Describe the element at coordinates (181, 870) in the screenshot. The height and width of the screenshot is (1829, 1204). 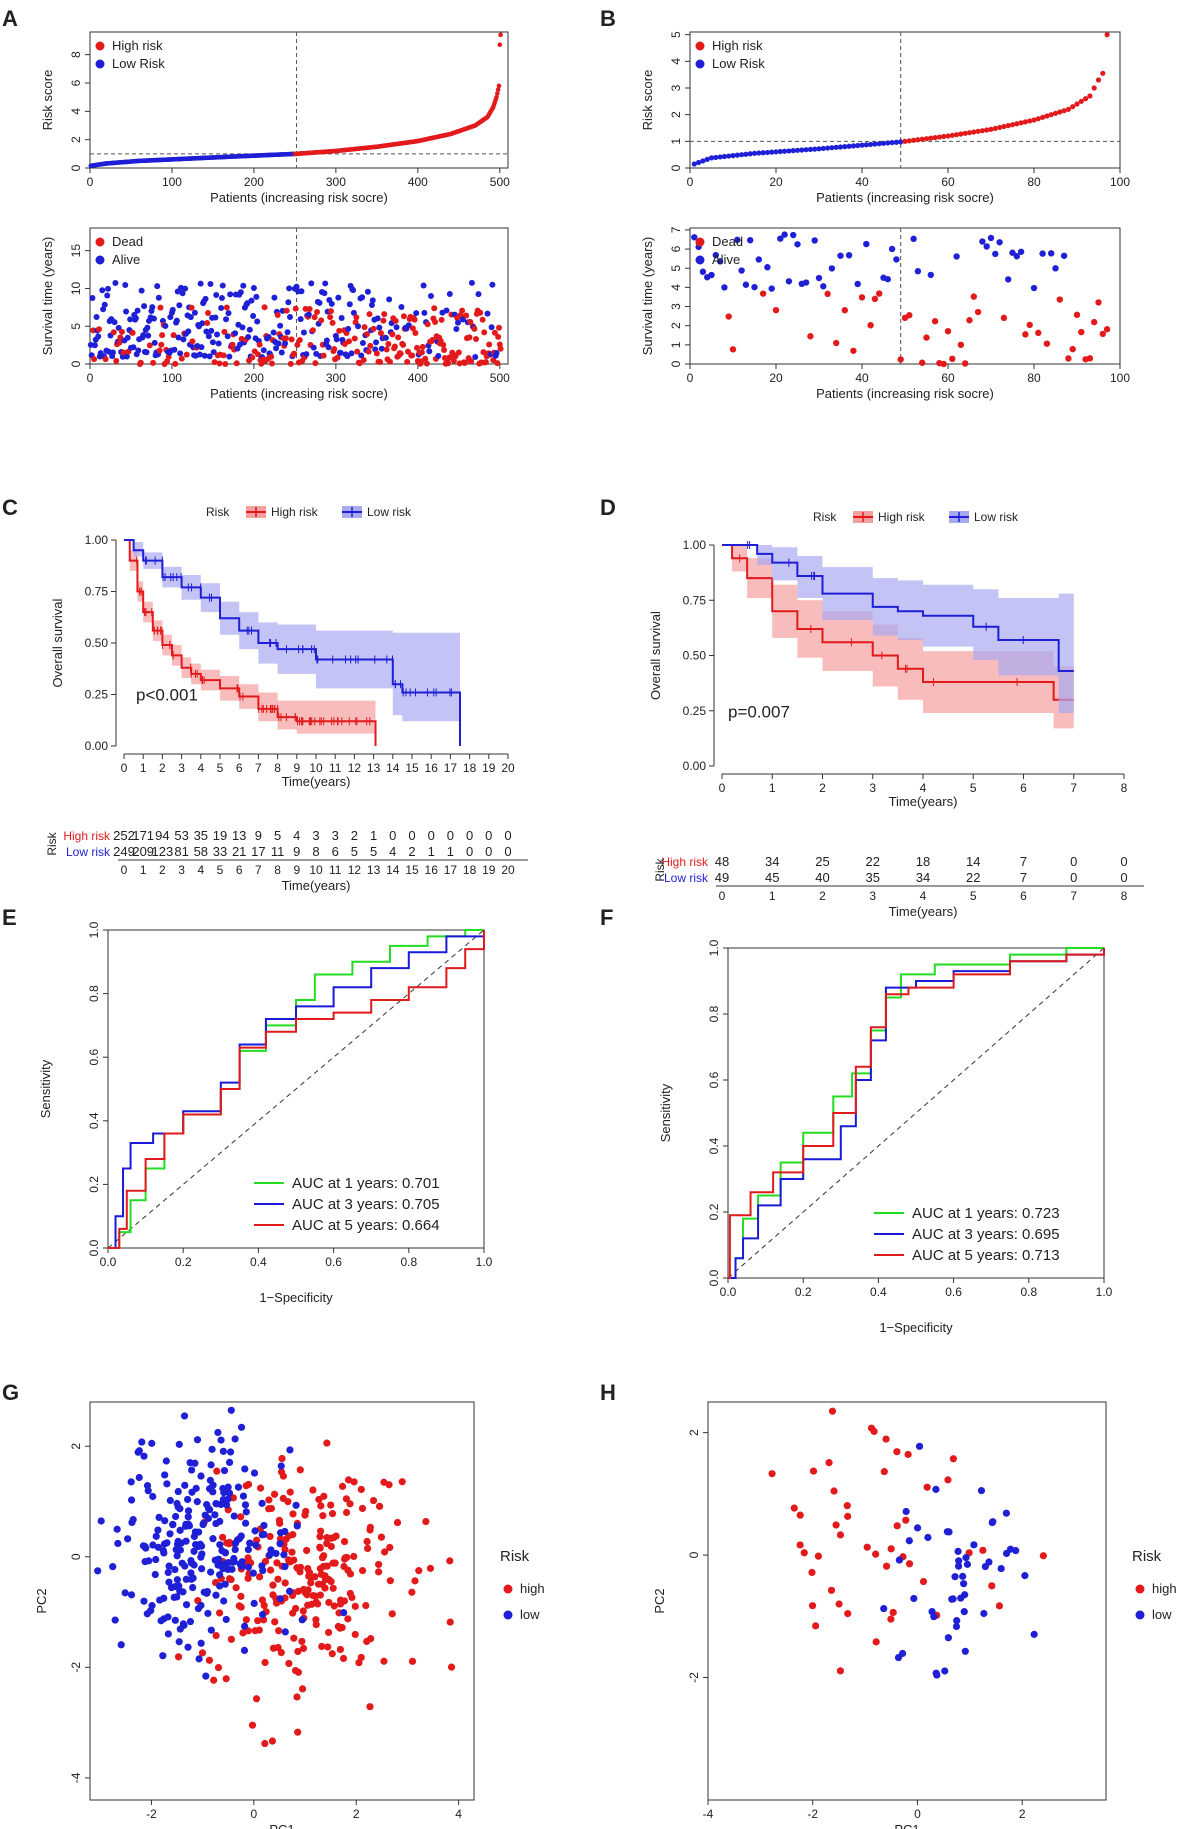
I see `risk-table-tick: 3` at that location.